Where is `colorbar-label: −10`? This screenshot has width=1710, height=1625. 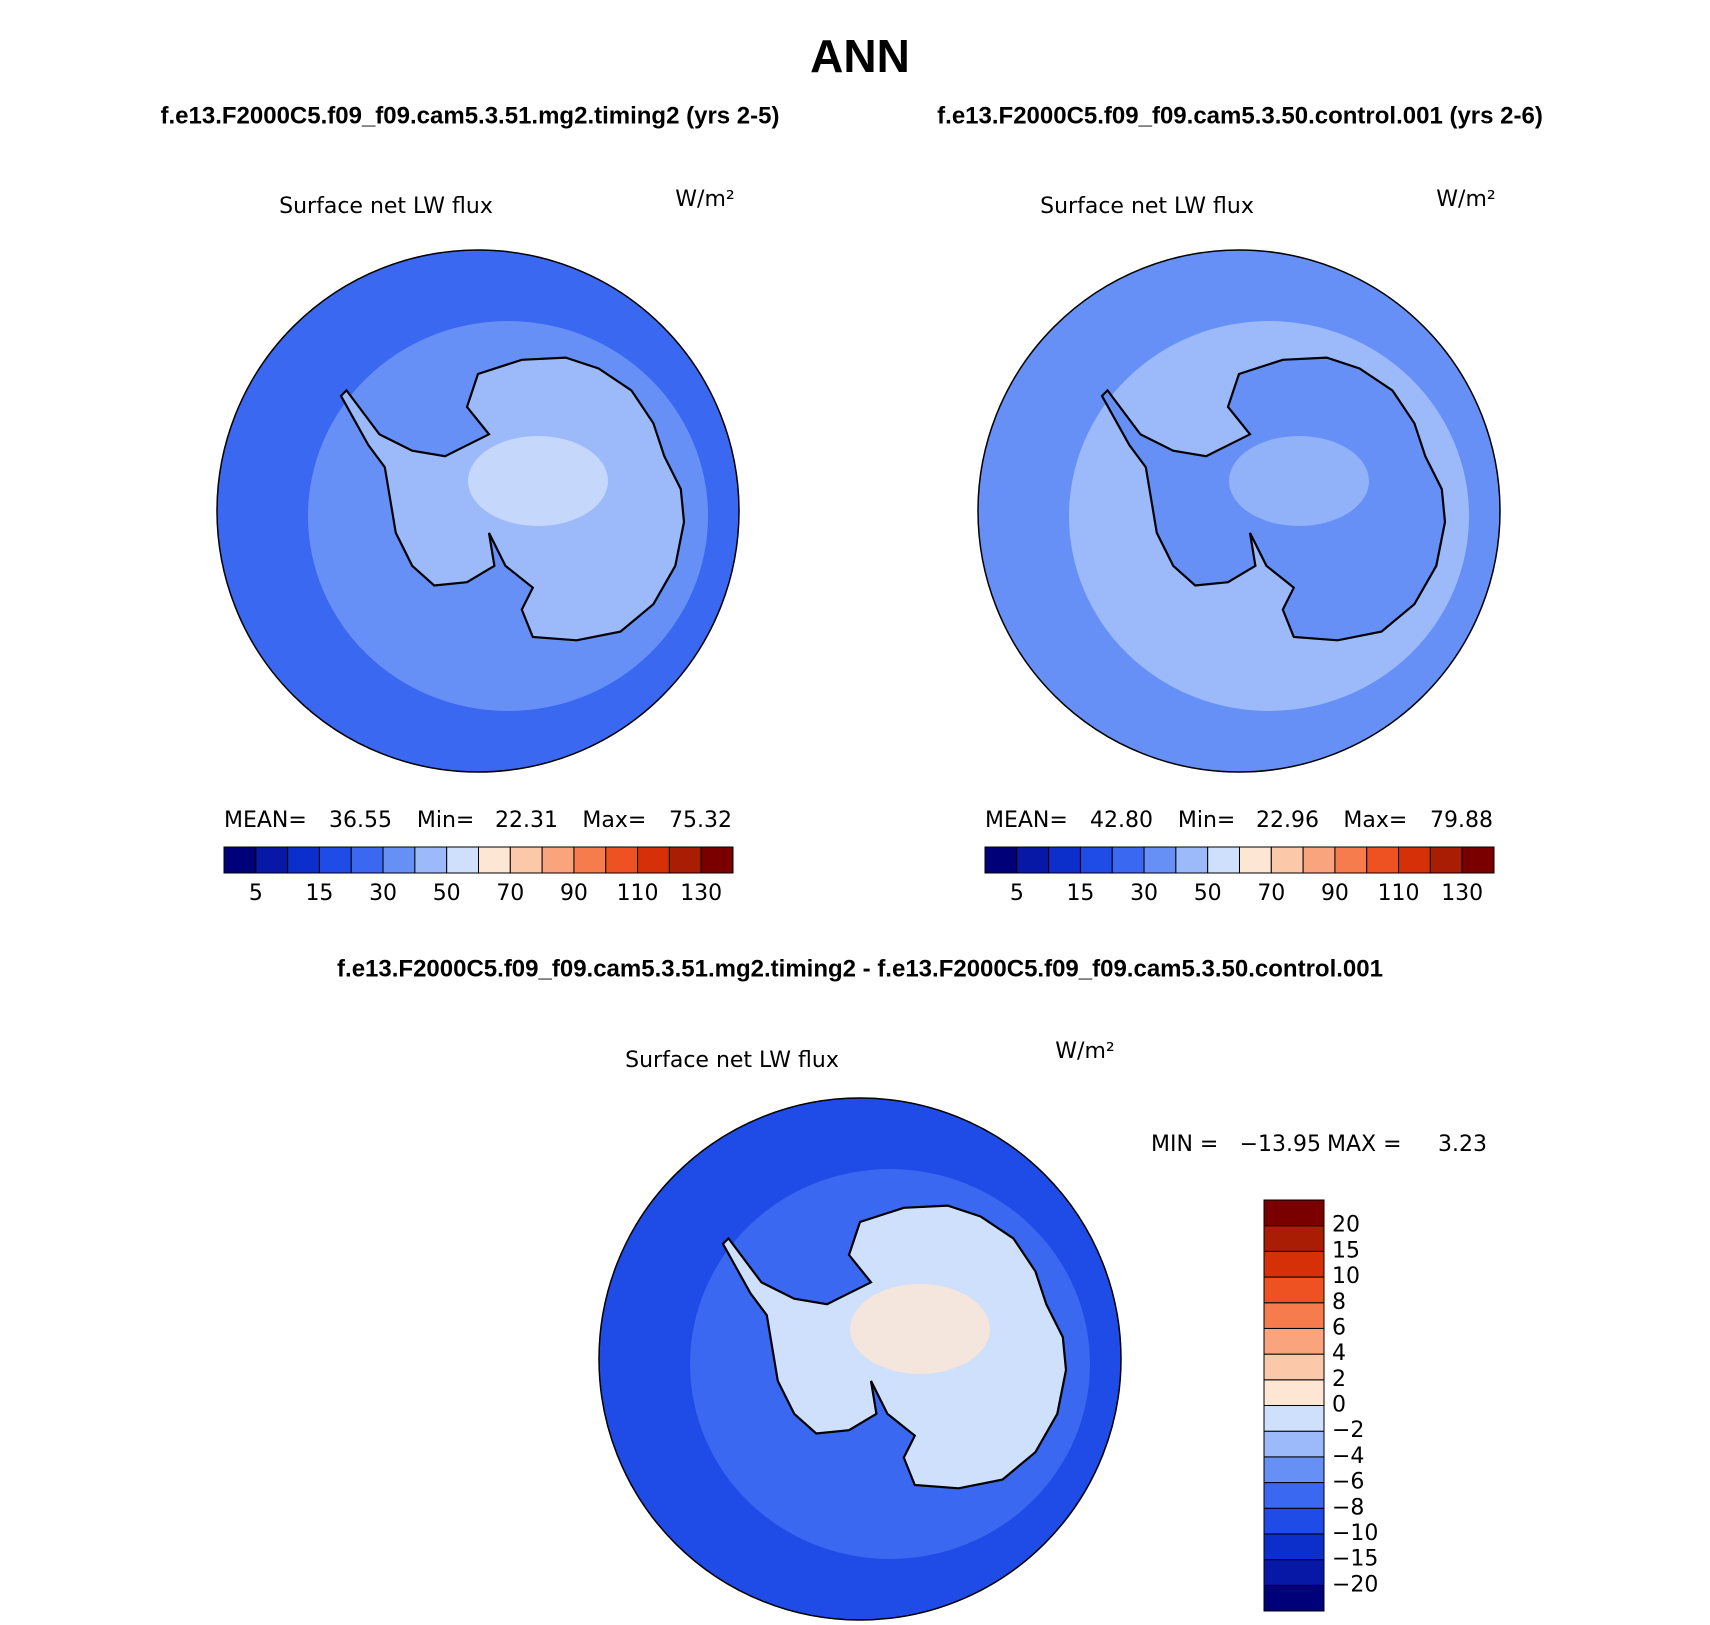
colorbar-label: −10 is located at coordinates (1355, 1533).